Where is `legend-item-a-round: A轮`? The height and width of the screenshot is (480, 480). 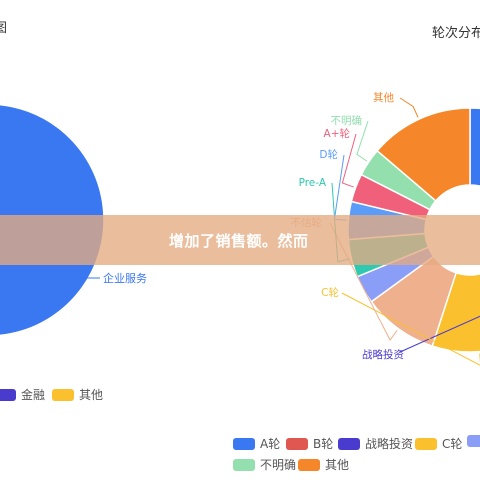 legend-item-a-round: A轮 is located at coordinates (256, 443).